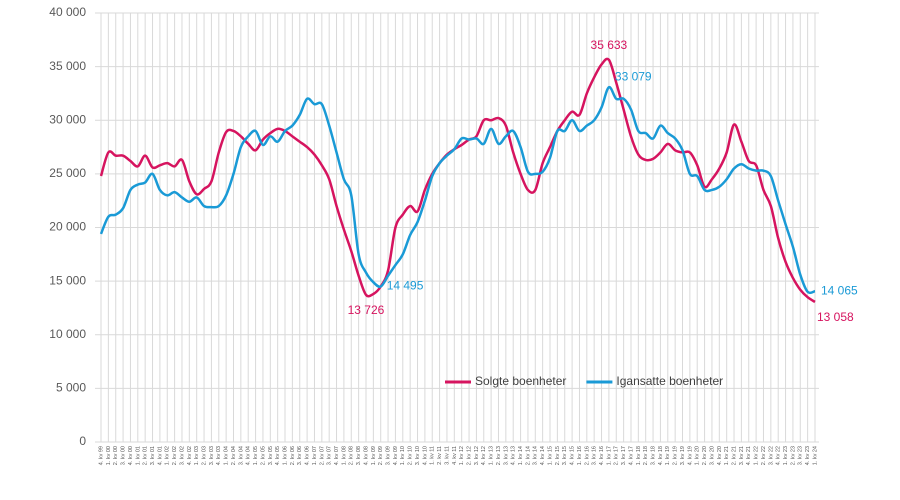  What do you see at coordinates (757, 455) in the screenshot?
I see `x-tick-label: 1. kv 22` at bounding box center [757, 455].